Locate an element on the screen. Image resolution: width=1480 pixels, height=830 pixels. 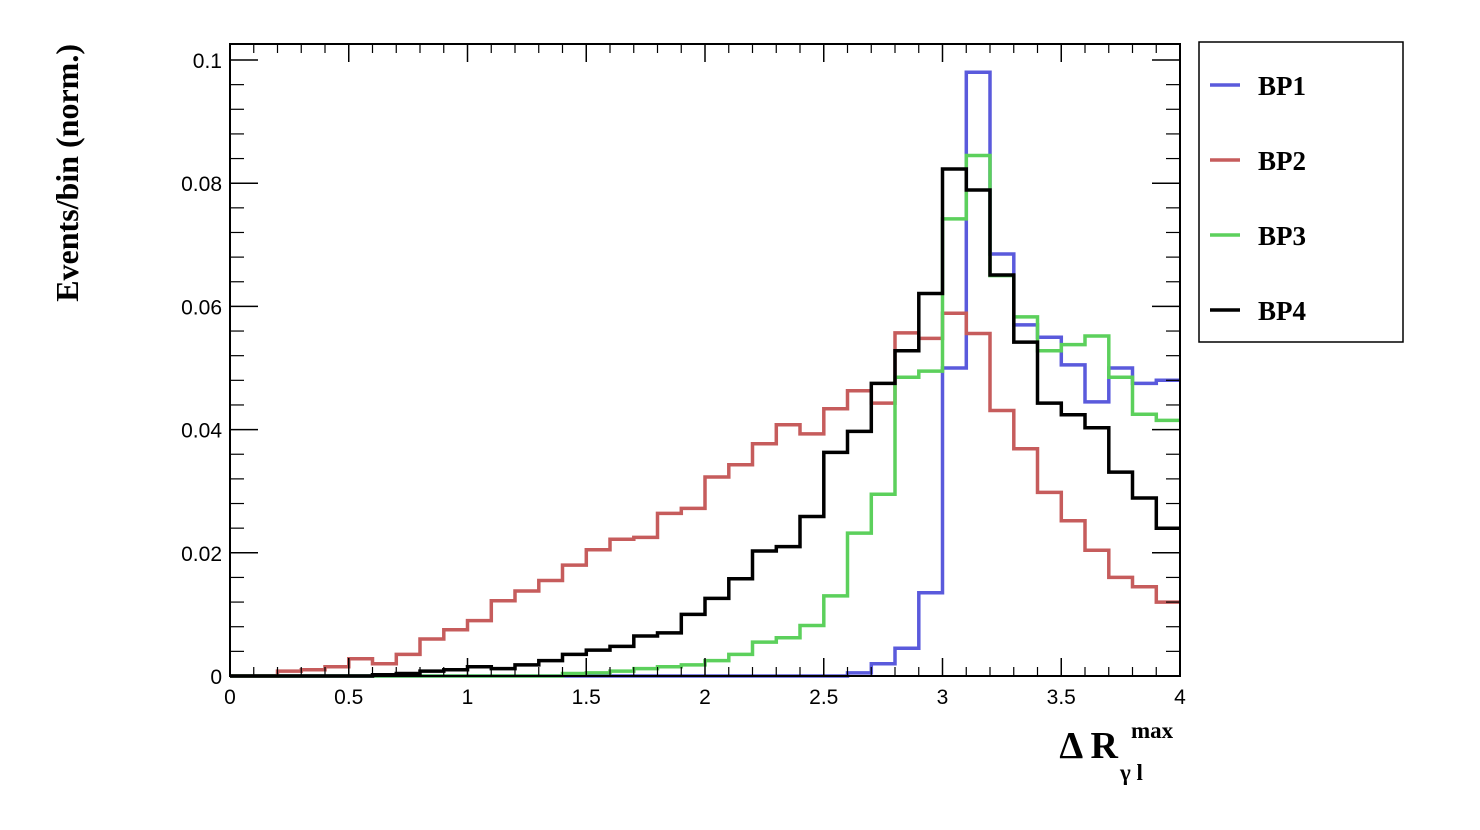
x-axis-title: Δ R γ l max is located at coordinates (1116, 751).